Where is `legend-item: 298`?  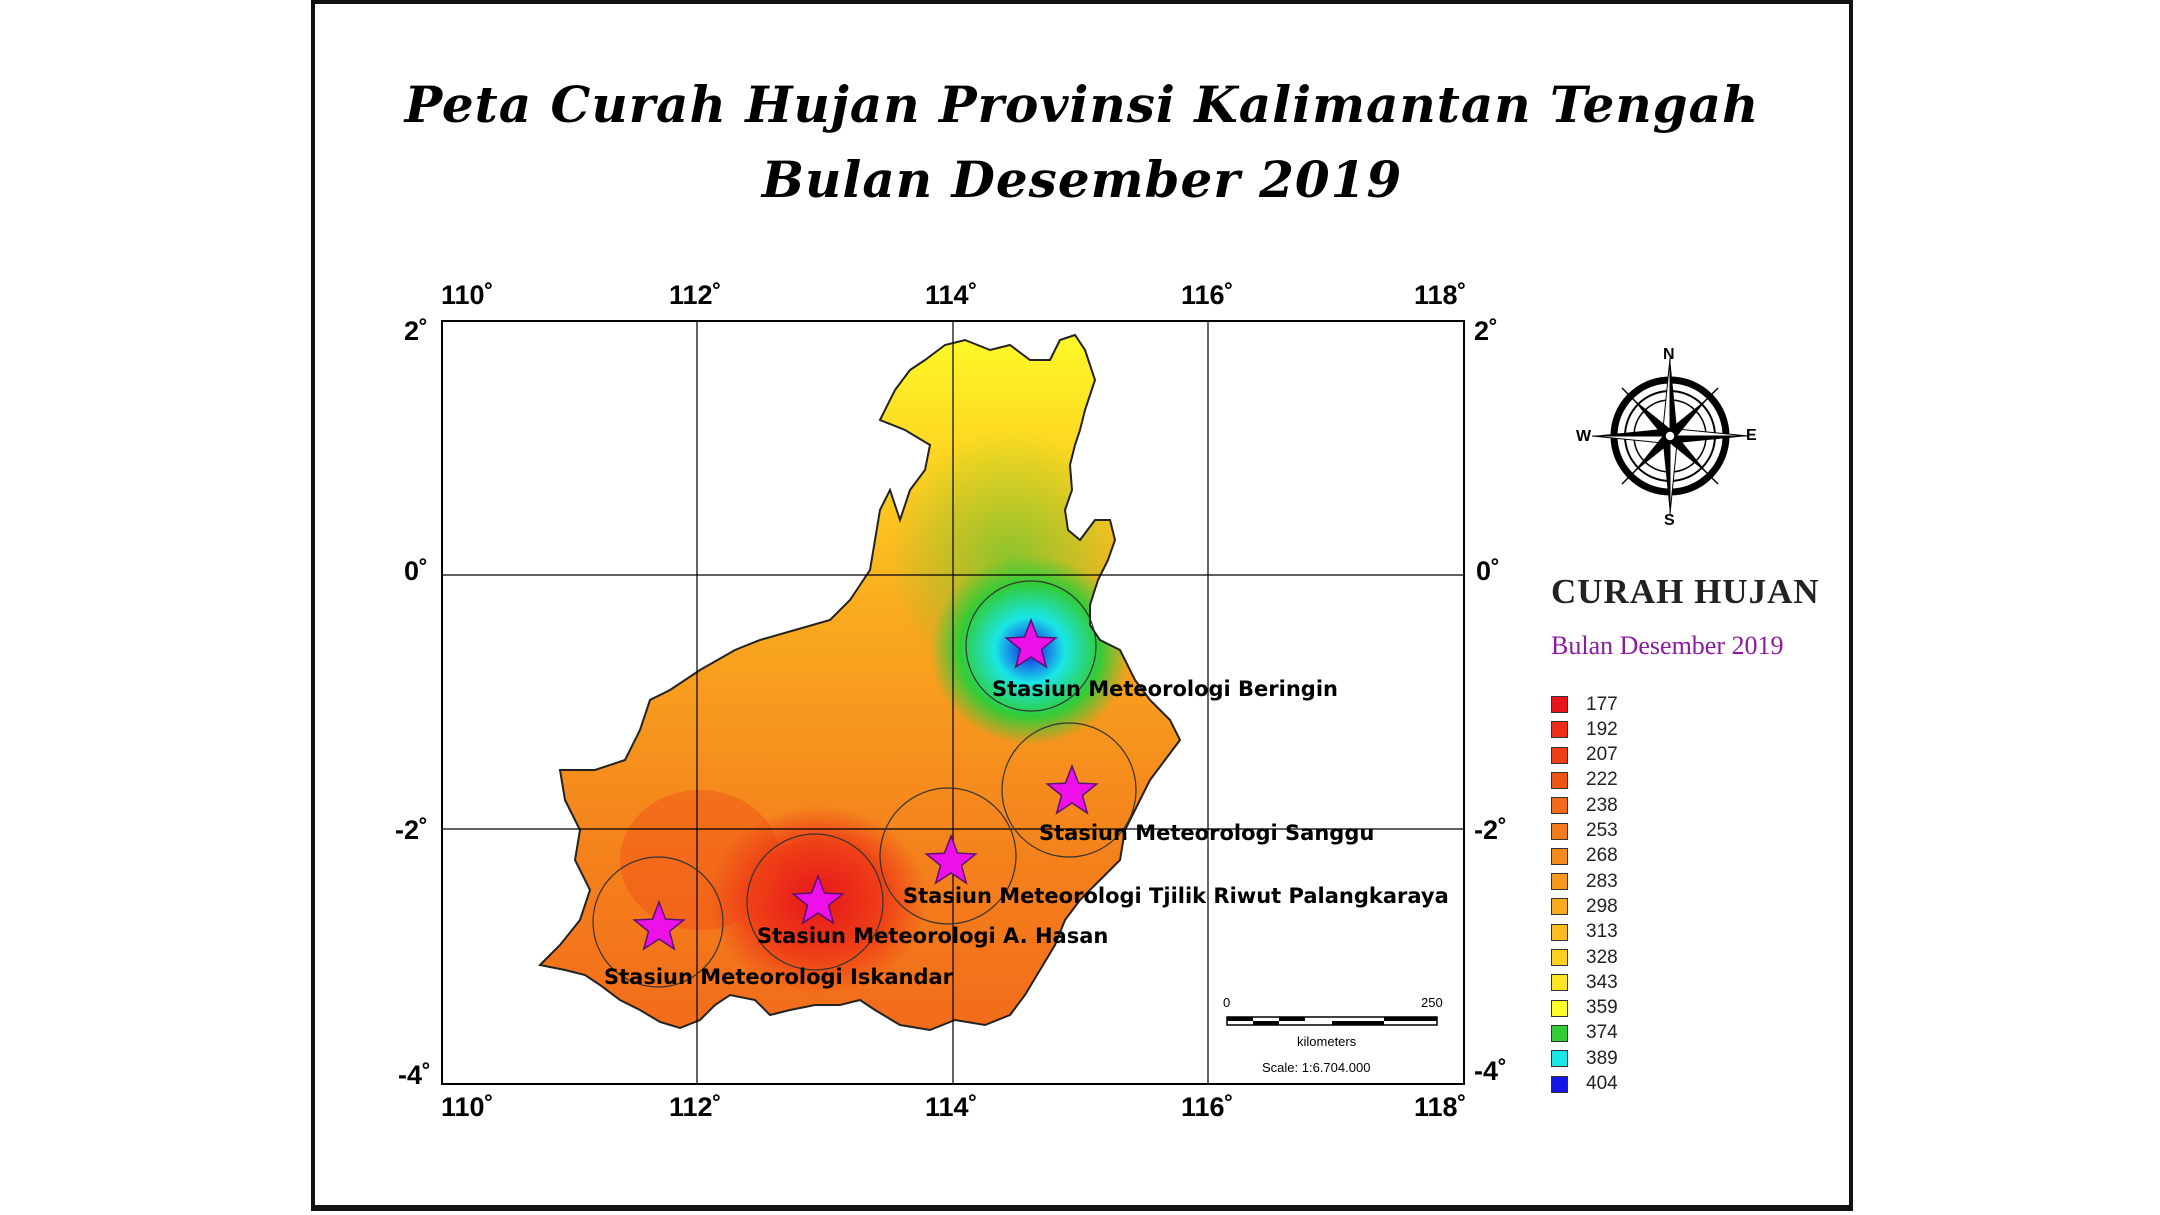 legend-item: 298 is located at coordinates (1584, 906).